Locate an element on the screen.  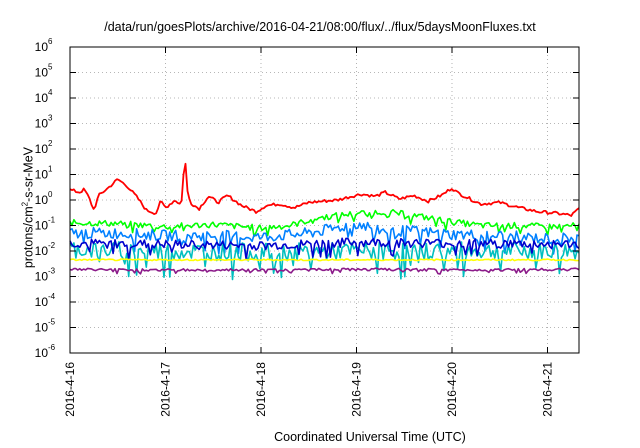
y-tick-exponent: -3 is located at coordinates (52, 271).